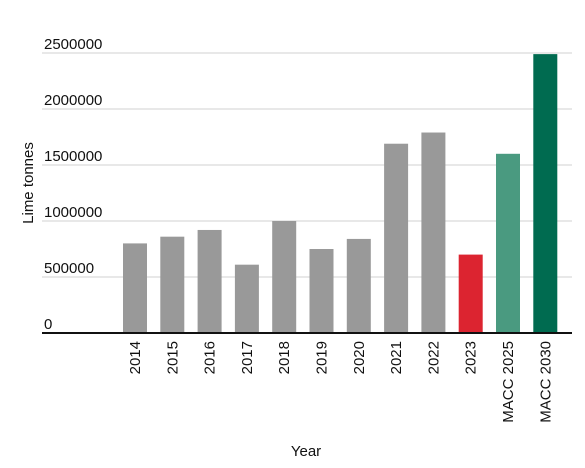  What do you see at coordinates (433, 357) in the screenshot?
I see `x-tick-label: 2022` at bounding box center [433, 357].